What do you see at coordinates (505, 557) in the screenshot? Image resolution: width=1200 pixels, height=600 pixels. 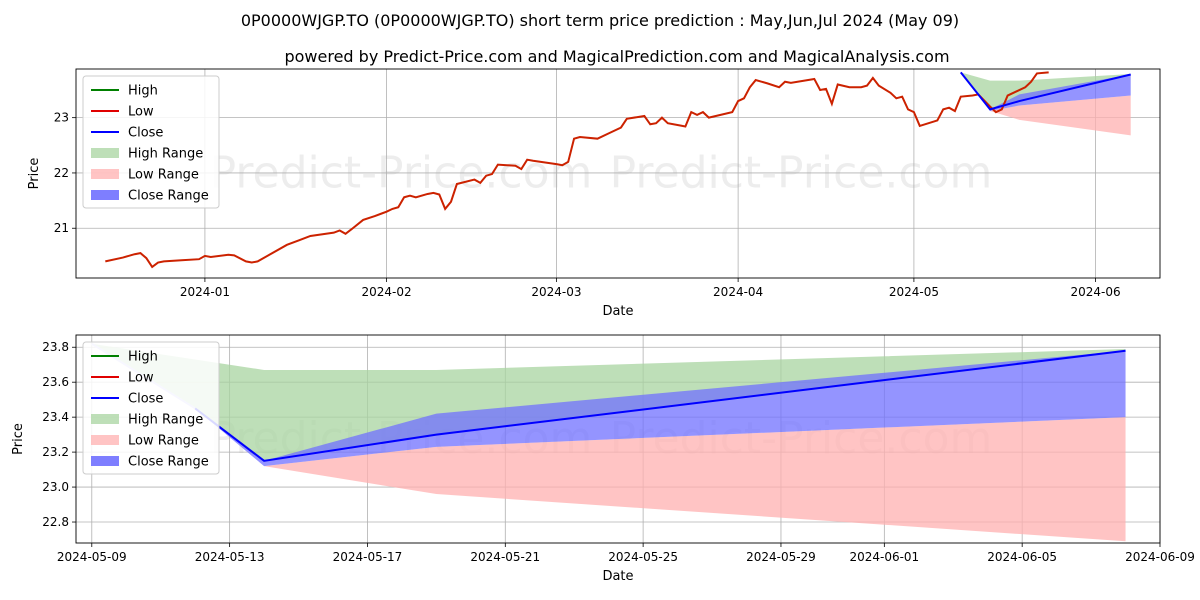 I see `x-tick-label: 2024-05-21` at bounding box center [505, 557].